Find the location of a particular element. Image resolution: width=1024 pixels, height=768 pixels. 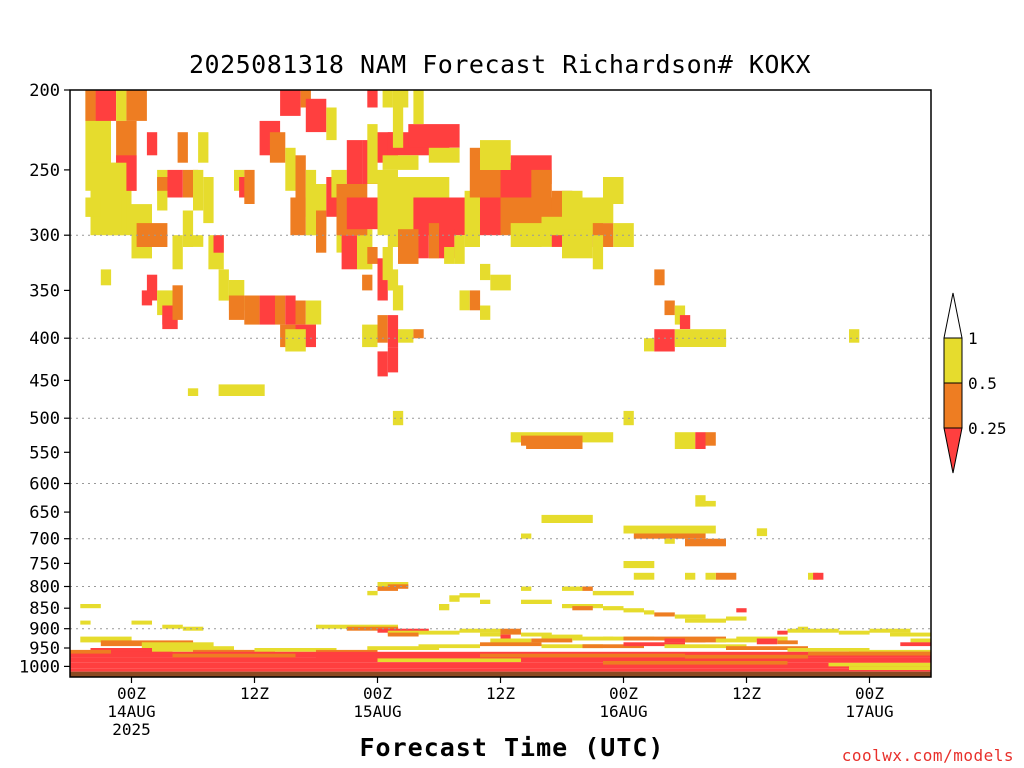

color-legend: 1 0.5 0.25 is located at coordinates (975, 383).